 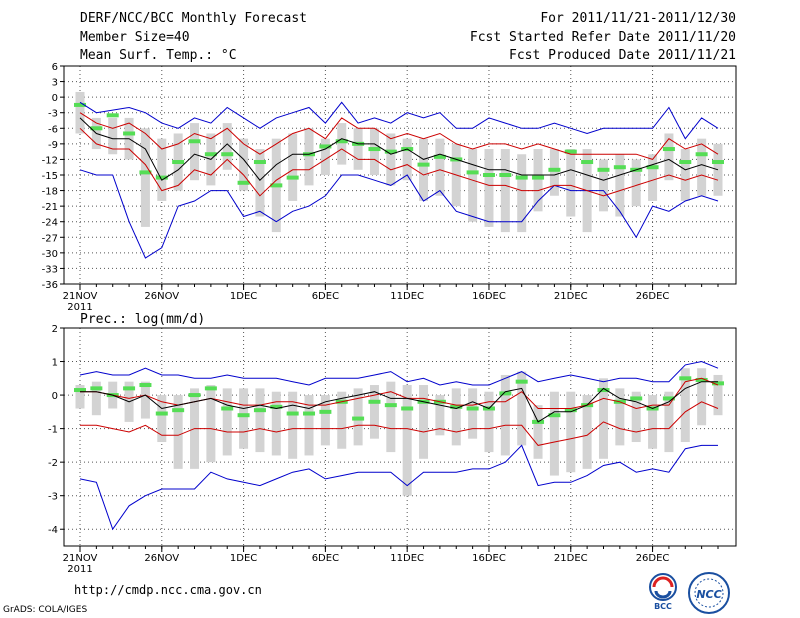 What do you see at coordinates (53, 530) in the screenshot?
I see `prec-y-tick-label: -4` at bounding box center [53, 530].